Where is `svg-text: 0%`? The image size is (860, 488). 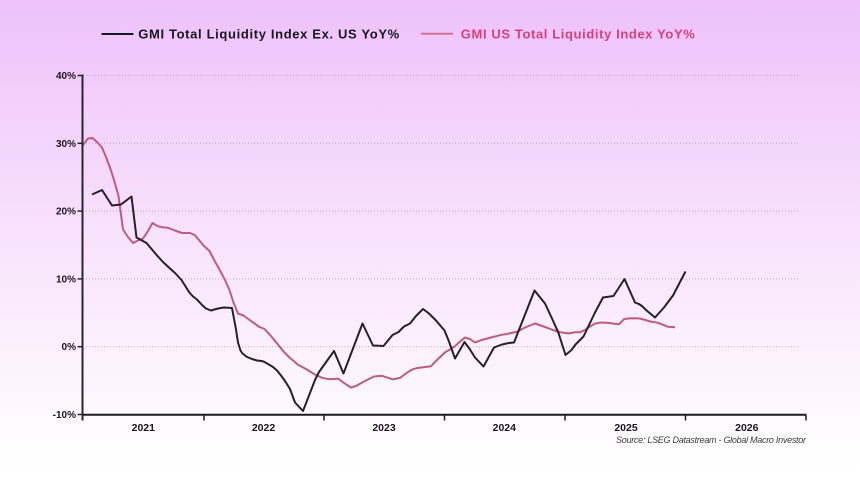 svg-text: 0% is located at coordinates (69, 347).